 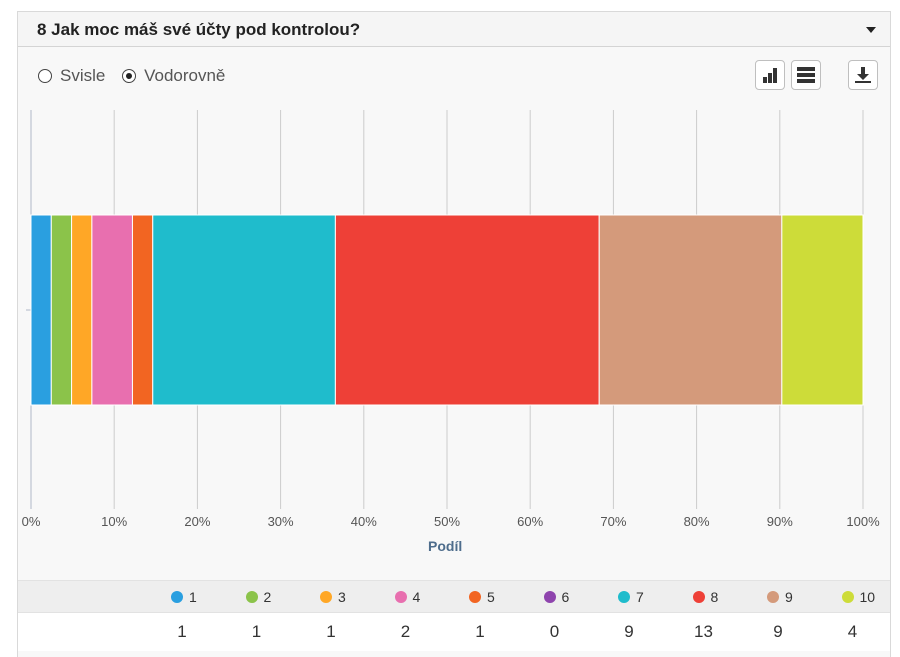 I want to click on stacked-bar-icon, so click(x=806, y=75).